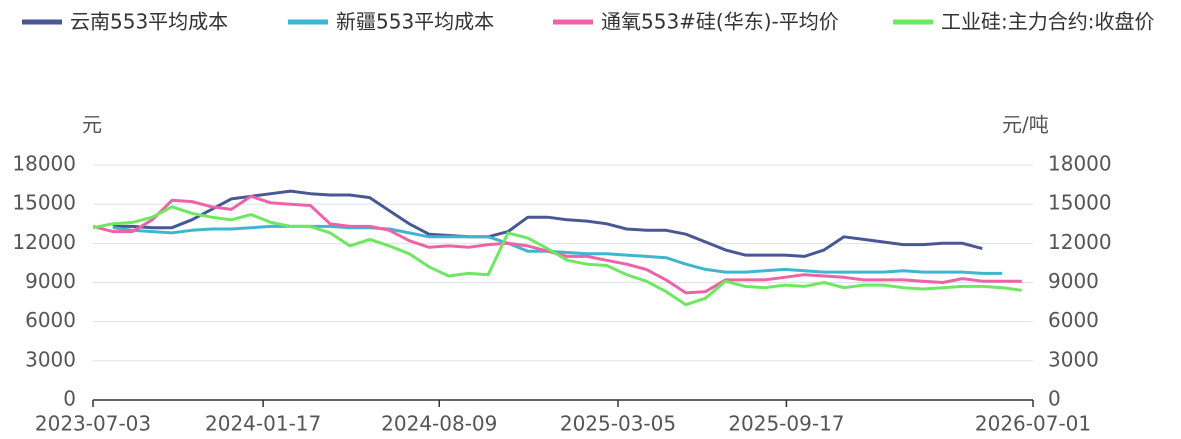  Describe the element at coordinates (1080, 242) in the screenshot. I see `y2-tick-label: 12000` at that location.